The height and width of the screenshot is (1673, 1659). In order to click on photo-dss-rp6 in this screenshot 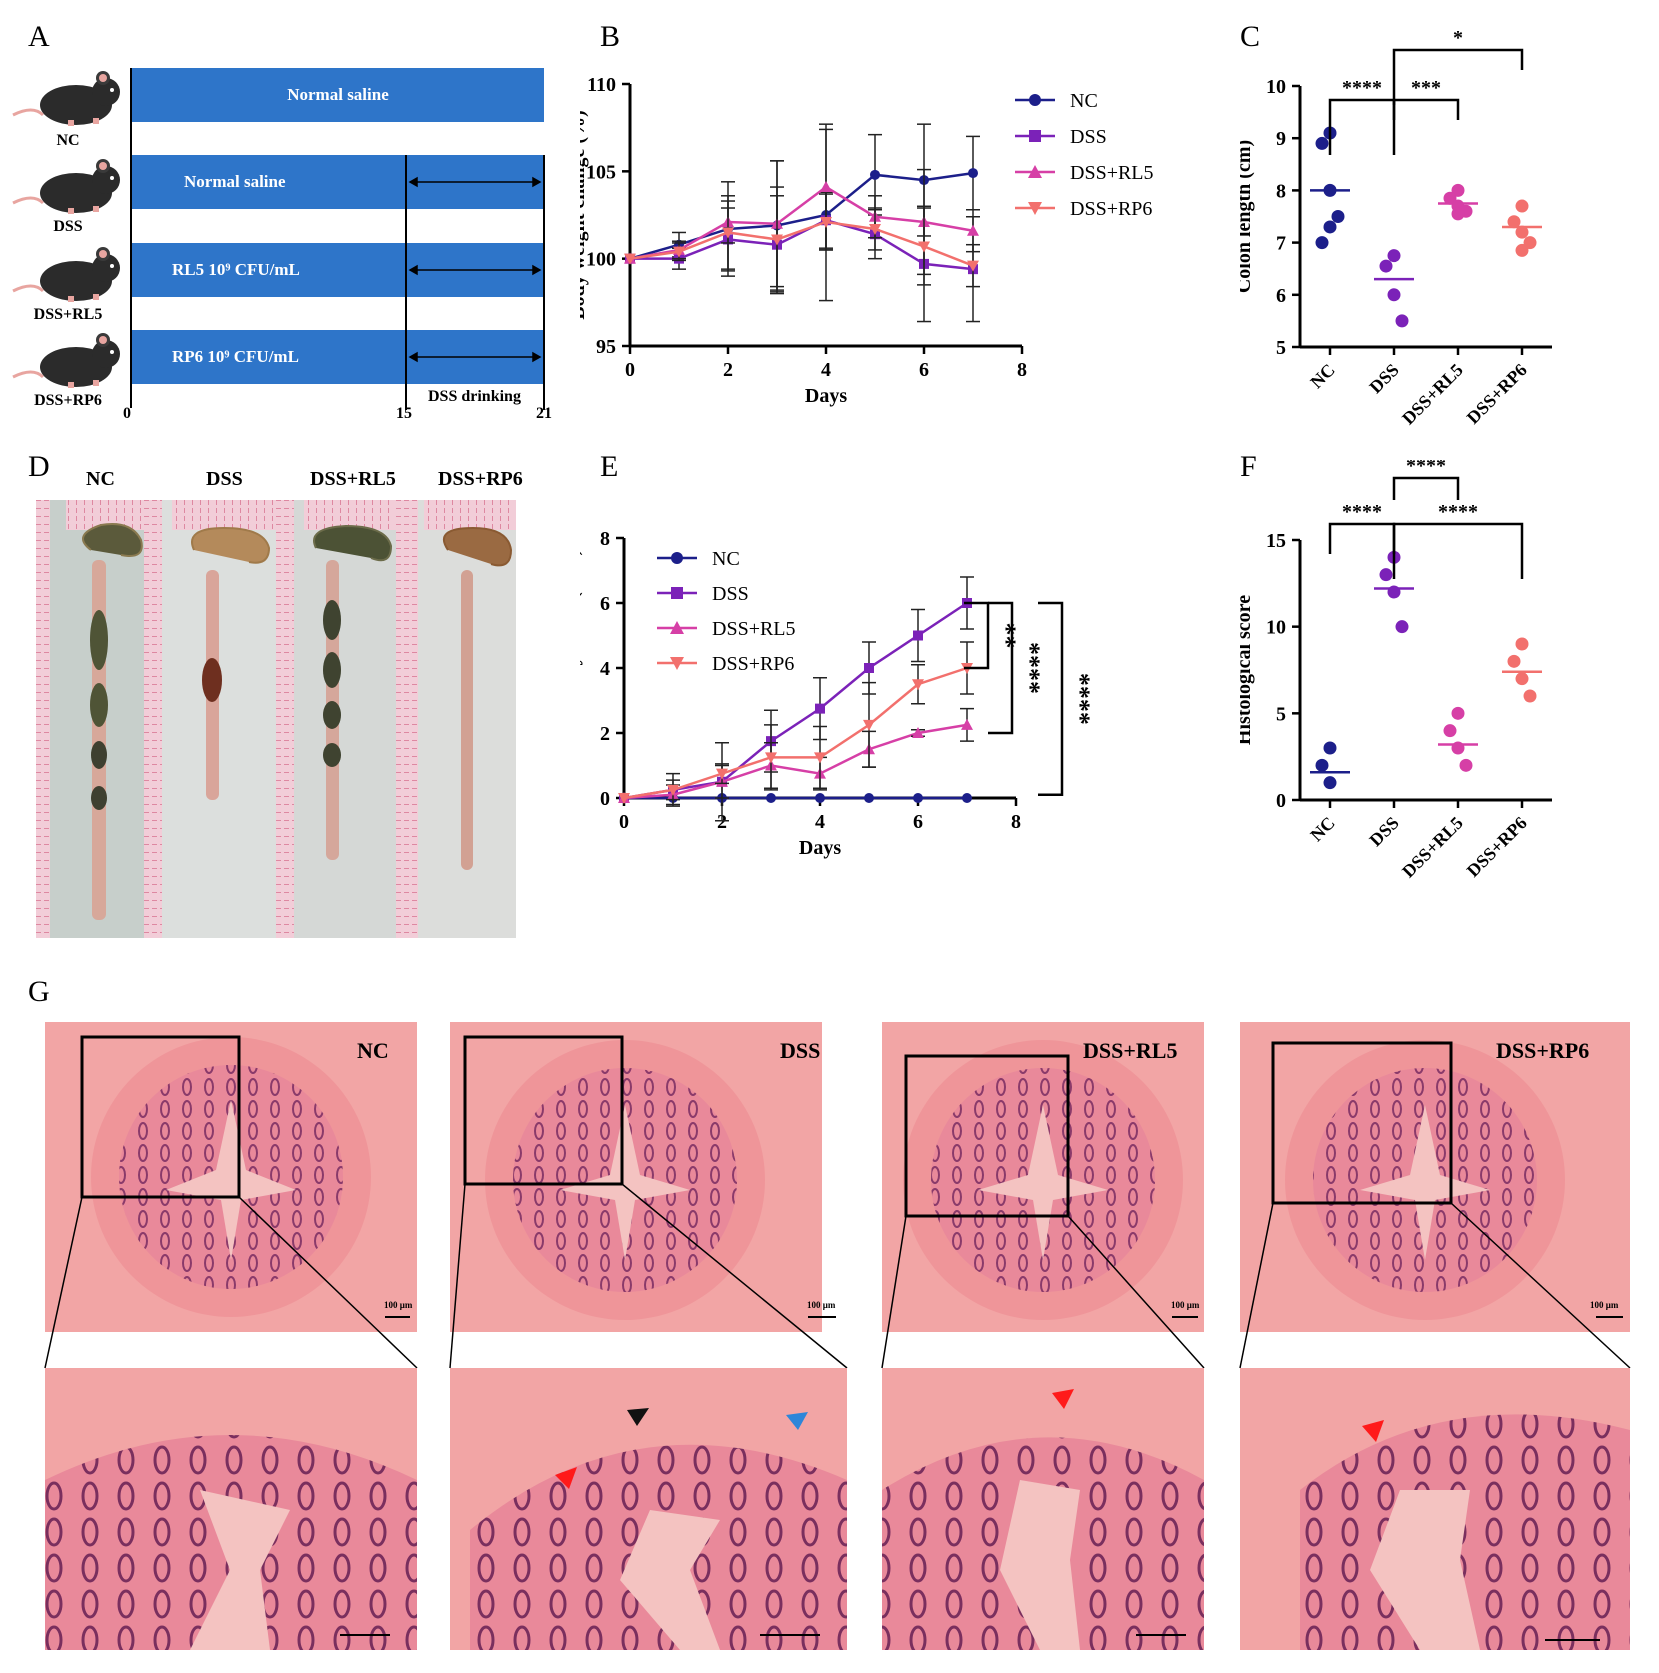, I will do `click(456, 719)`.